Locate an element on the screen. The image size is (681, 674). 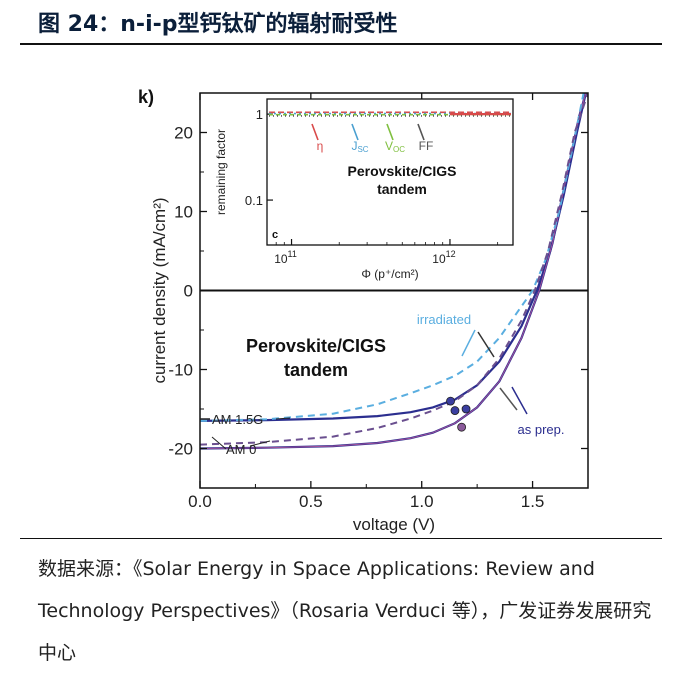
inset-series-label-0: η is located at coordinates (320, 146).